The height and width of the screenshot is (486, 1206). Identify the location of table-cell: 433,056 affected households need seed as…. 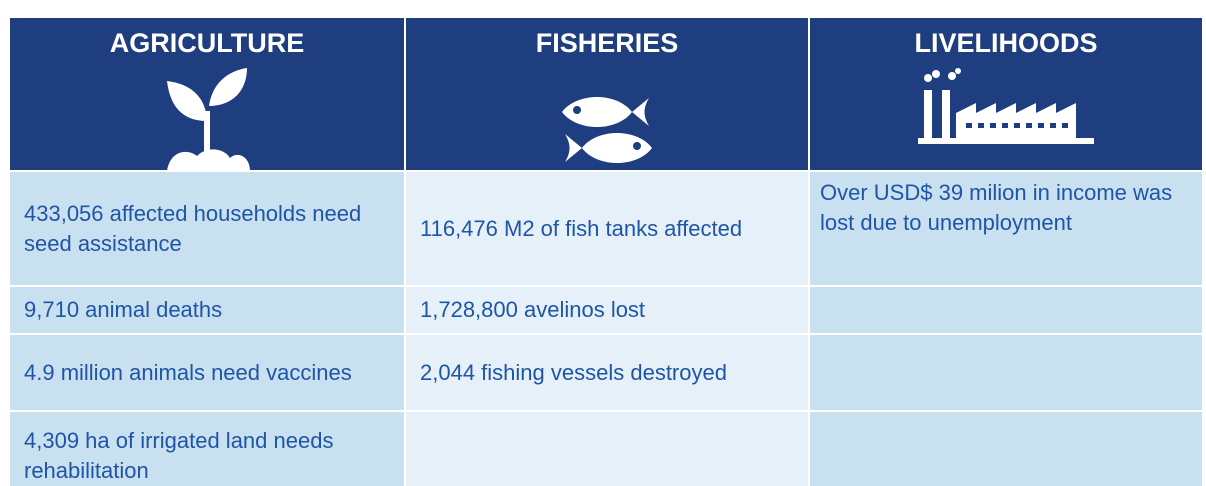
(207, 228).